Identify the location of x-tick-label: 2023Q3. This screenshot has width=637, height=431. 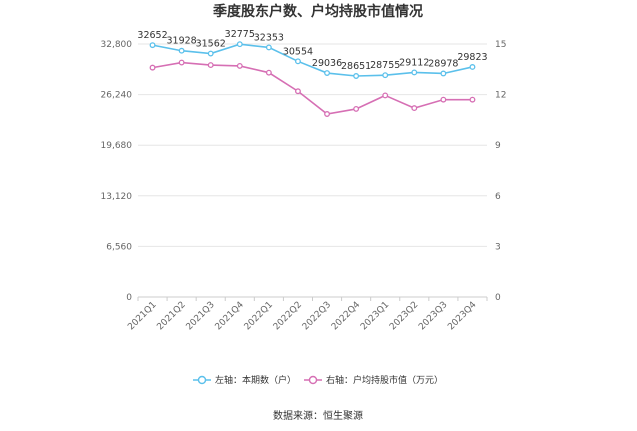
(433, 316).